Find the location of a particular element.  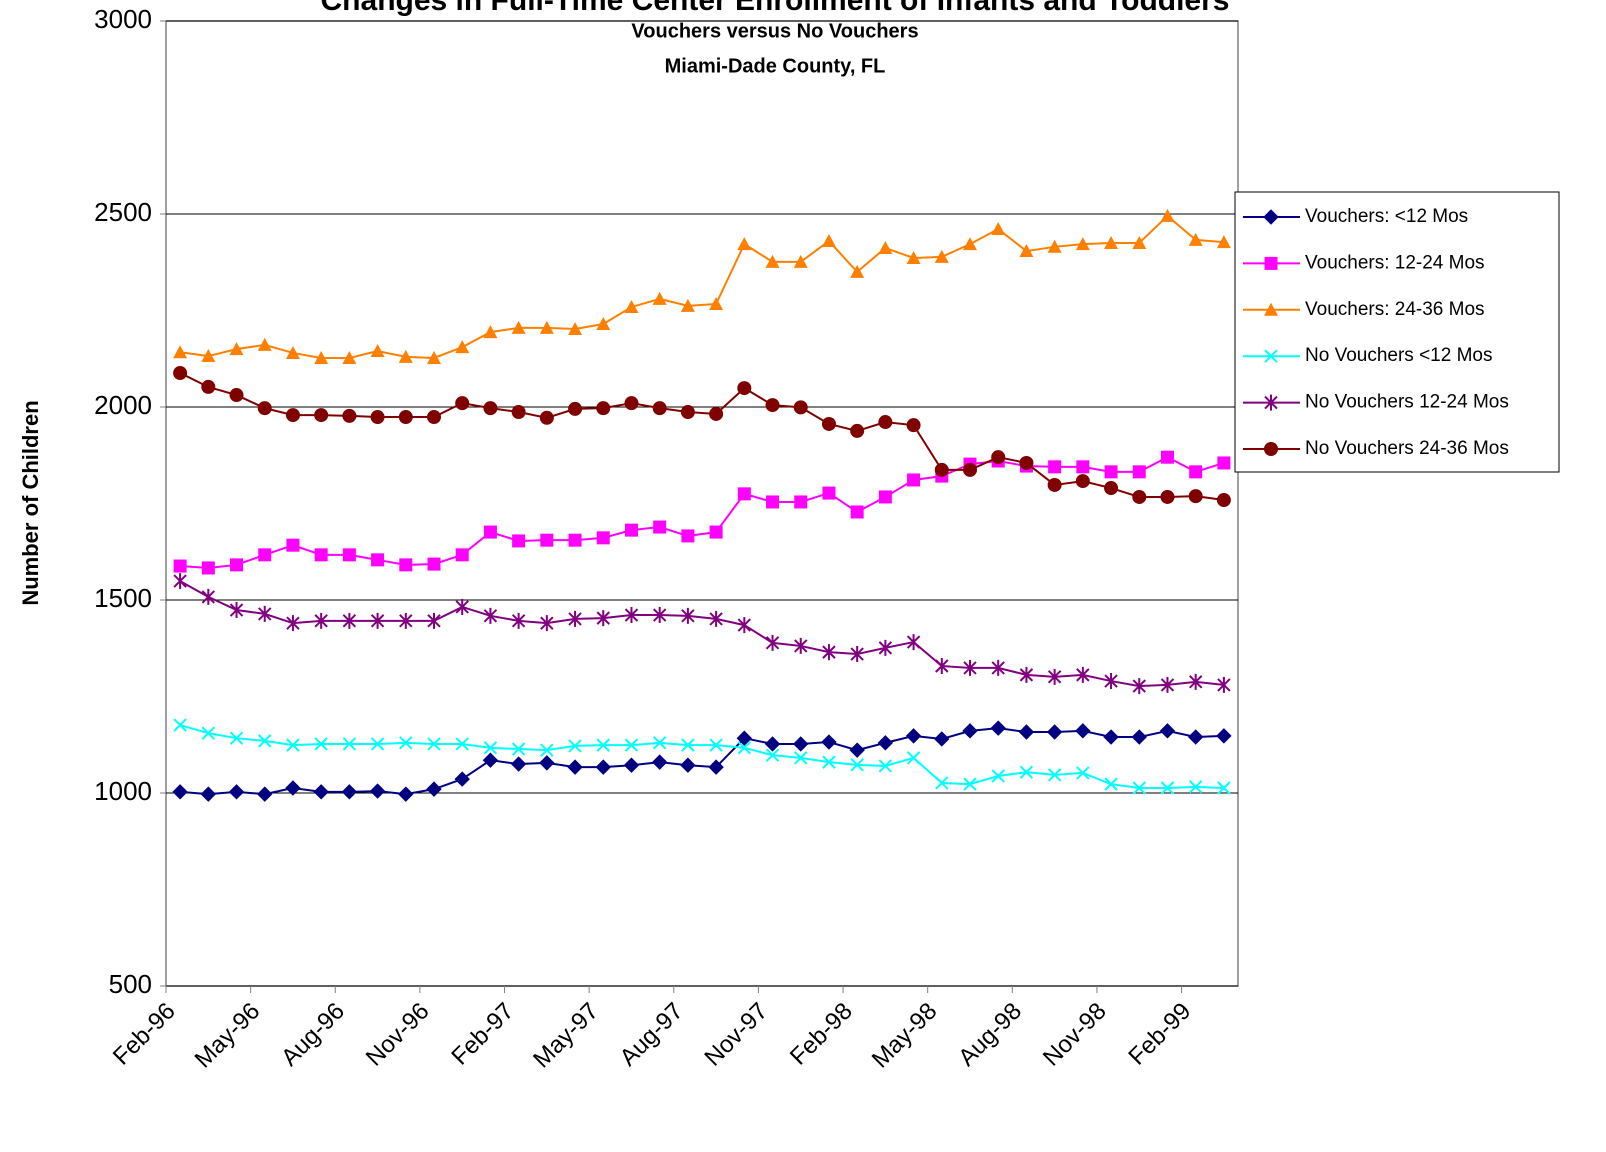

y-tick-label: 500 is located at coordinates (130, 984).